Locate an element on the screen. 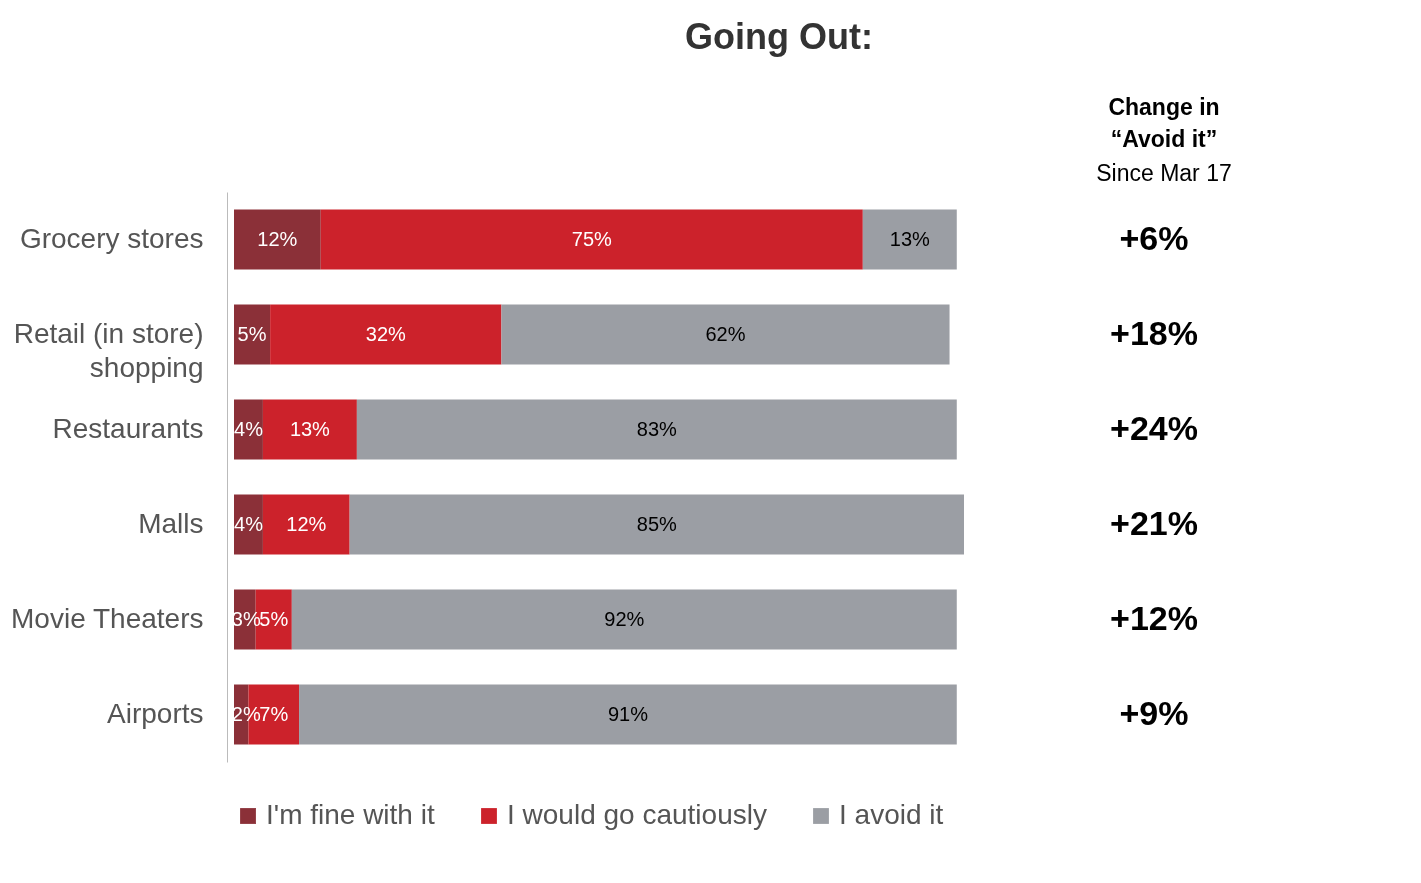 This screenshot has width=1421, height=883. data-label: 7% is located at coordinates (274, 713).